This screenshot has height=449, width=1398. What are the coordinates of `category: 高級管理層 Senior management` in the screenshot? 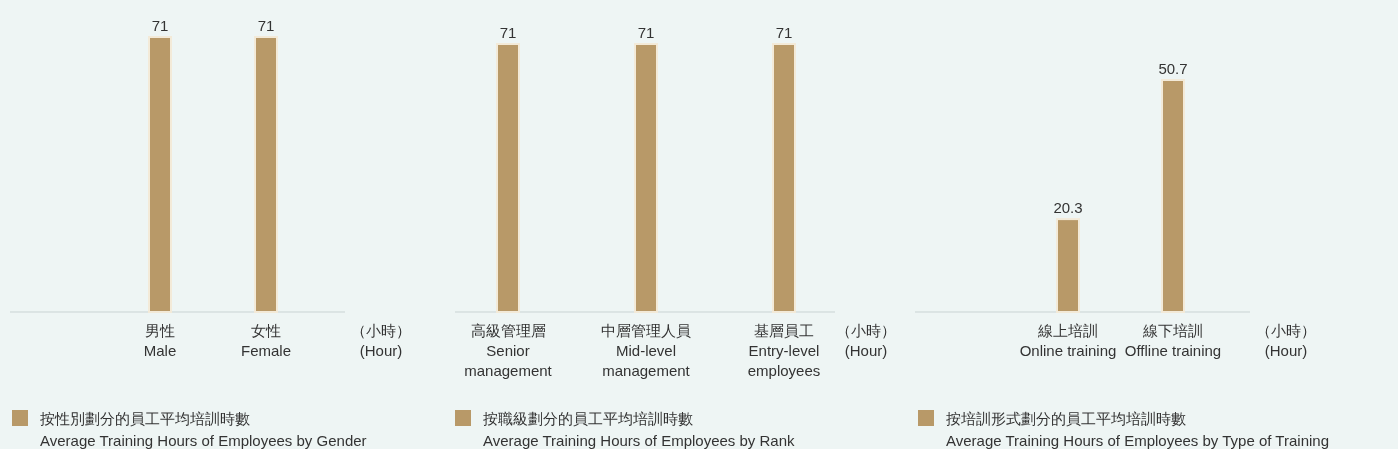 It's located at (508, 350).